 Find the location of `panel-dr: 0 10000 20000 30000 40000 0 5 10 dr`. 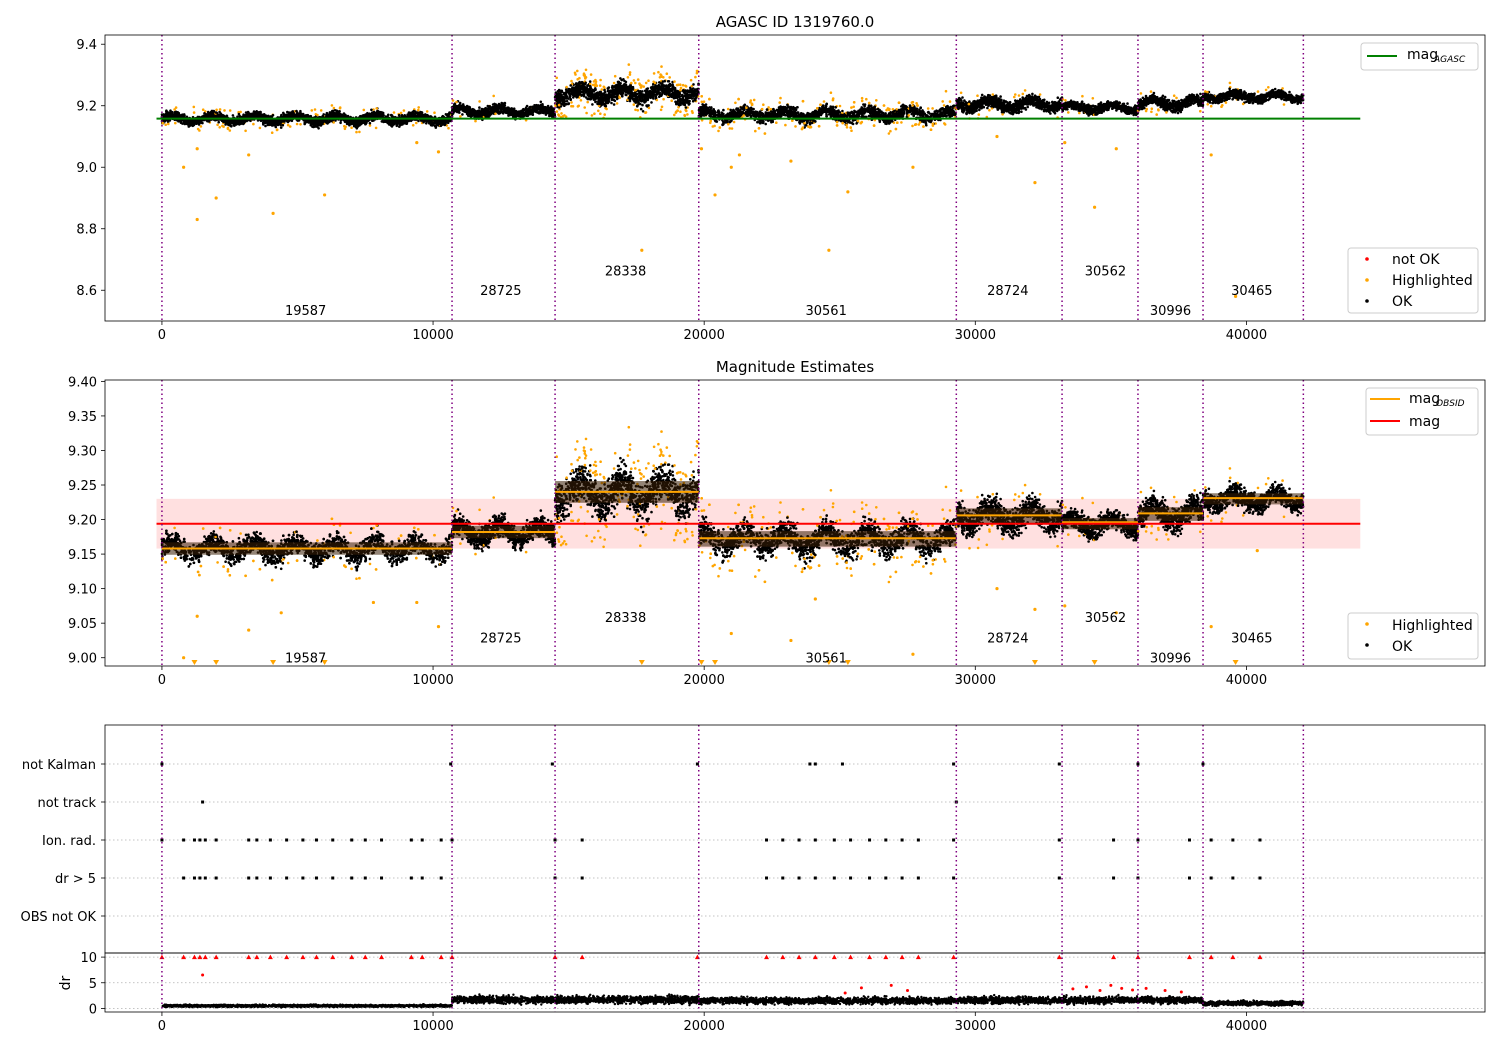

panel-dr: 0 10000 20000 30000 40000 0 5 10 dr is located at coordinates (772, 992).